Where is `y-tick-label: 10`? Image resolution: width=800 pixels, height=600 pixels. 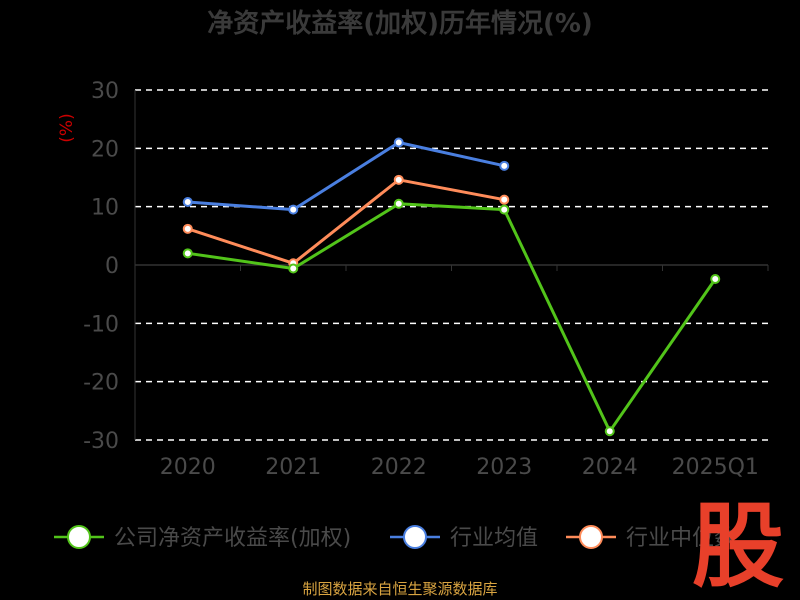 y-tick-label: 10 is located at coordinates (105, 208).